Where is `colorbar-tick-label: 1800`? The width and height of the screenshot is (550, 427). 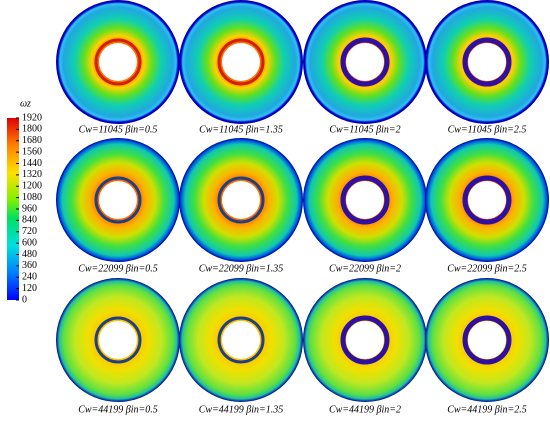 colorbar-tick-label: 1800 is located at coordinates (32, 129).